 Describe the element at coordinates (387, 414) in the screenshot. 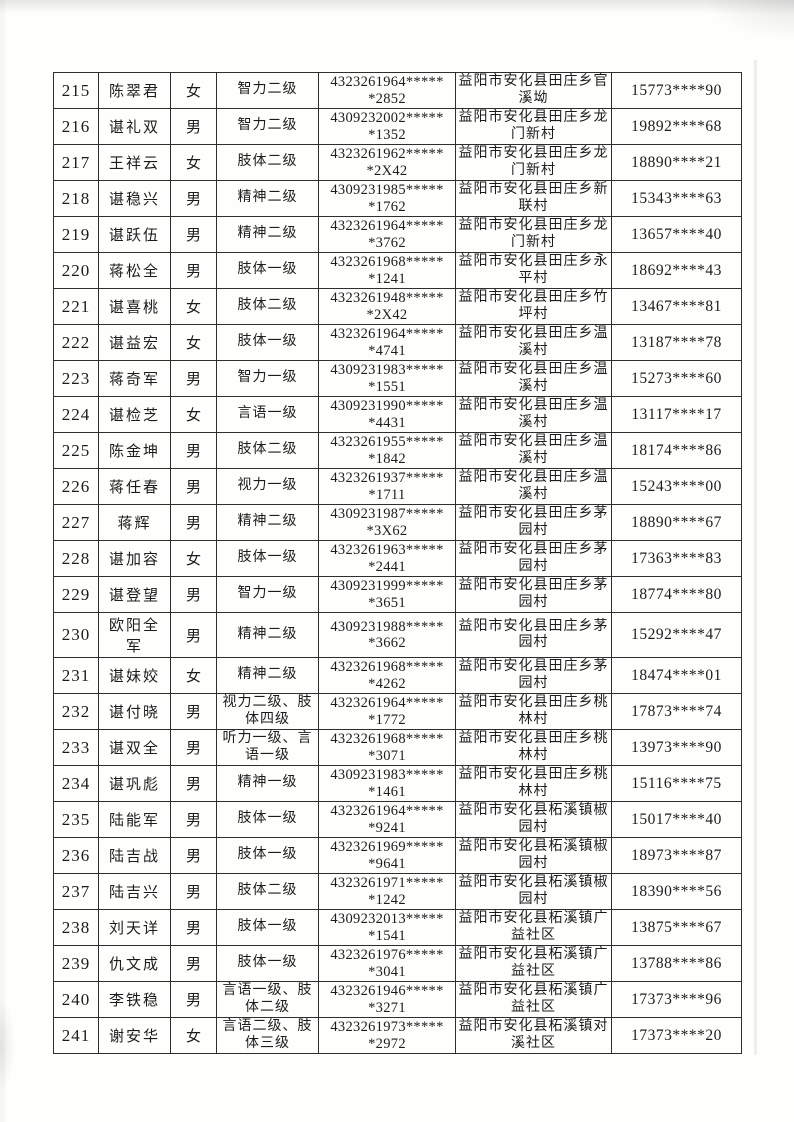

I see `id-cell: 4309231990***** *4431` at that location.